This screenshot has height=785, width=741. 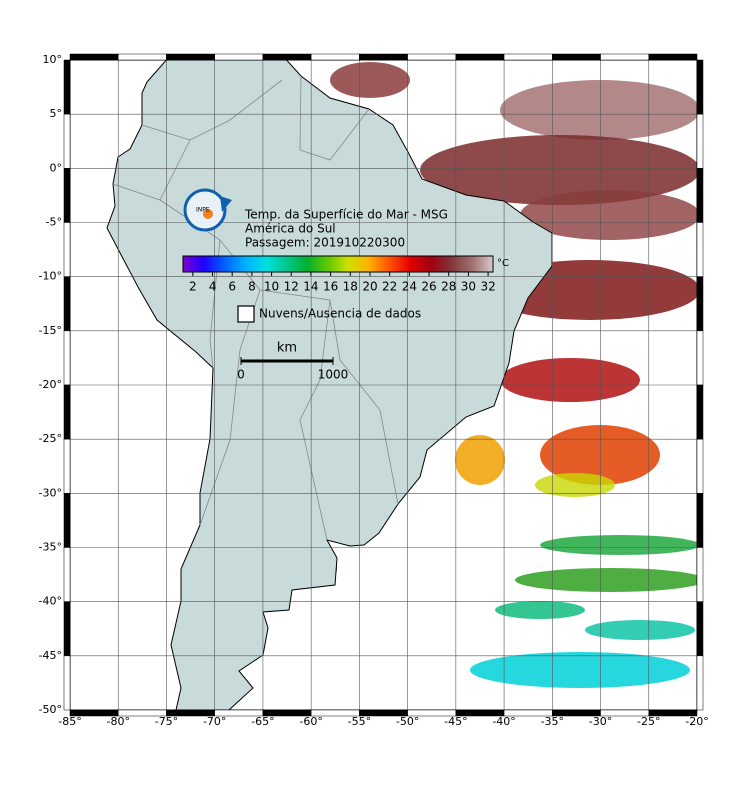 What do you see at coordinates (310, 721) in the screenshot?
I see `lon-tick-label: -60°` at bounding box center [310, 721].